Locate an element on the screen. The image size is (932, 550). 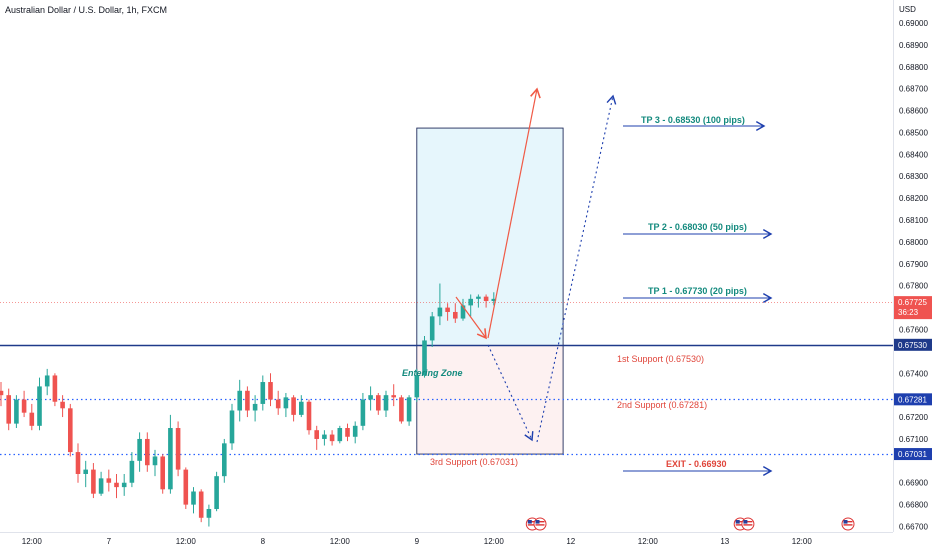
level-badge-label: 0.67281 is located at coordinates (912, 399).